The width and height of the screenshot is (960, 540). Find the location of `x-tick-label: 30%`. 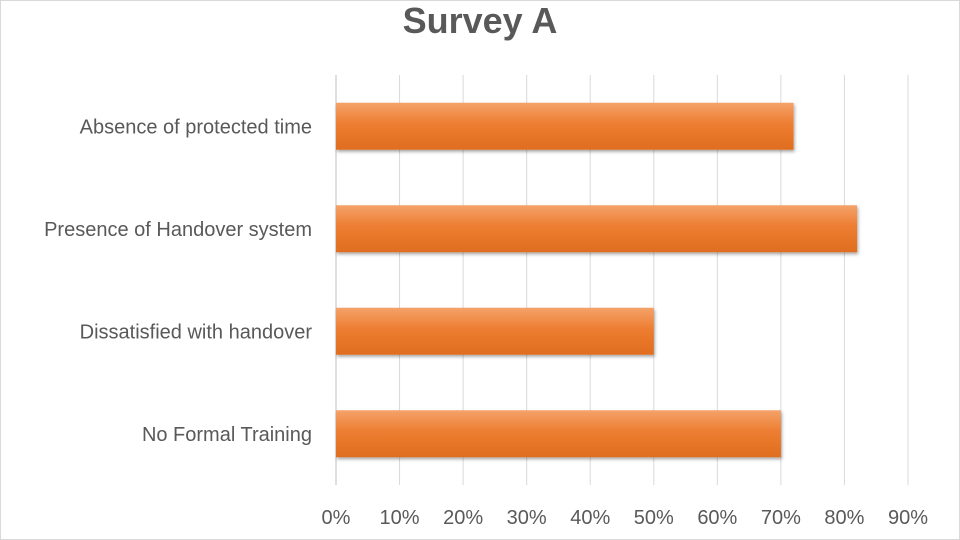

x-tick-label: 30% is located at coordinates (527, 518).